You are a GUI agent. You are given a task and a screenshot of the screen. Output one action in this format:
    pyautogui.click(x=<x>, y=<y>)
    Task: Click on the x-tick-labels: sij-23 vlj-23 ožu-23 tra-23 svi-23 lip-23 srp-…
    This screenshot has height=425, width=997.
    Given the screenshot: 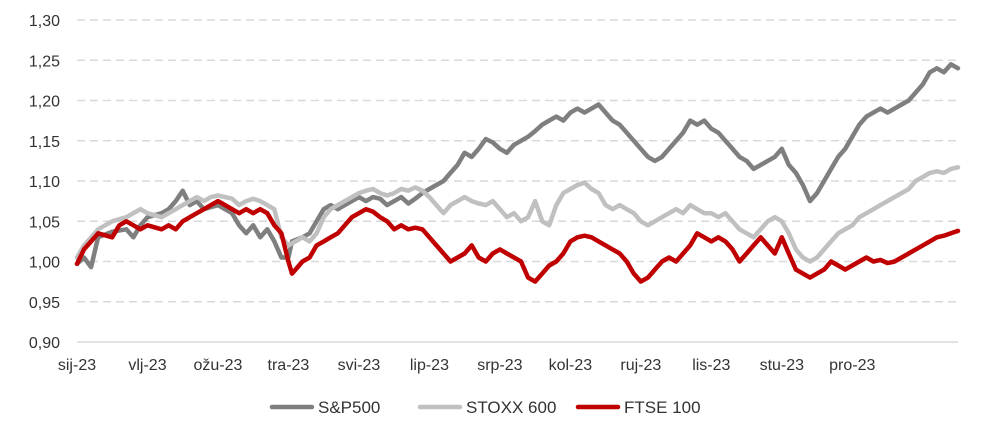 What is the action you would take?
    pyautogui.click(x=467, y=365)
    